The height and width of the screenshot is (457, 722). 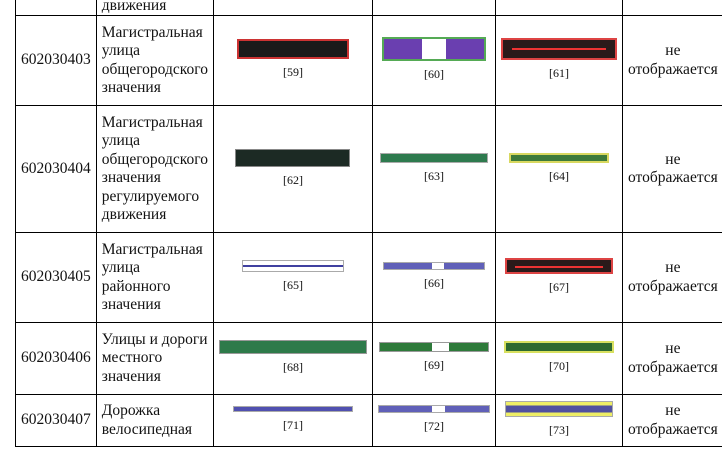 I want to click on ref: [60], so click(x=433, y=74).